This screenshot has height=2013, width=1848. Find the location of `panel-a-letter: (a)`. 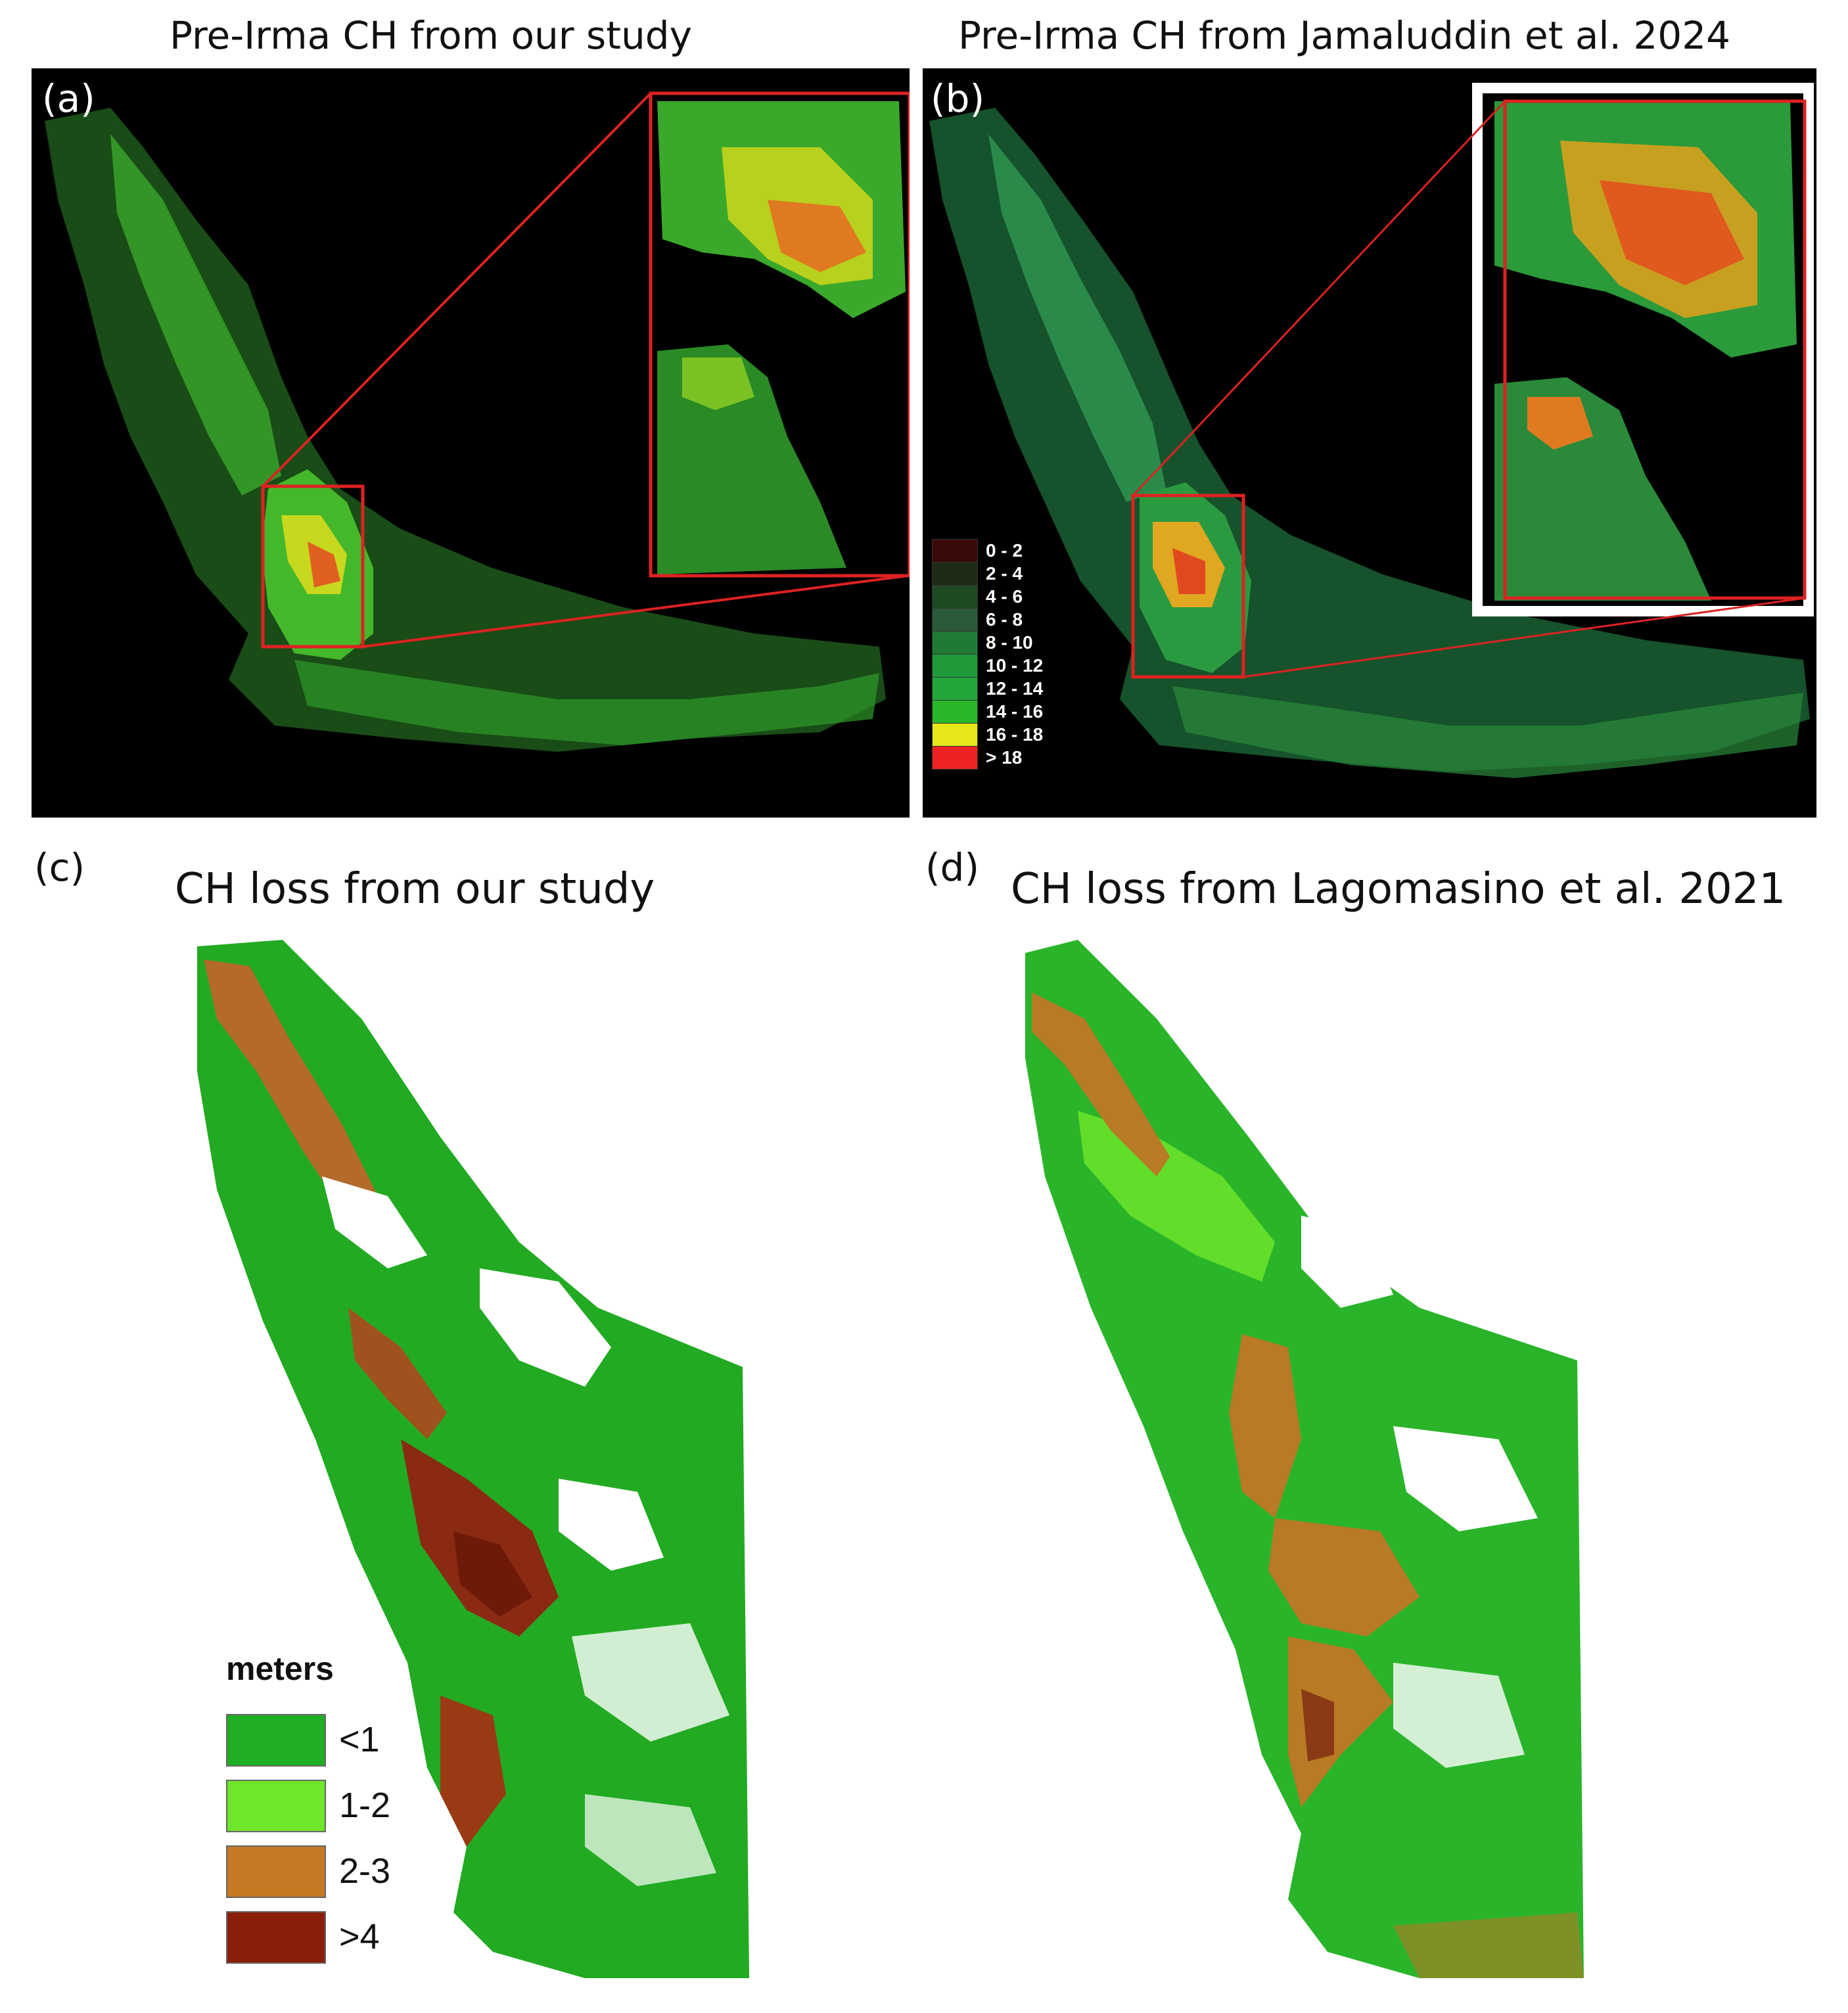

panel-a-letter: (a) is located at coordinates (68, 99).